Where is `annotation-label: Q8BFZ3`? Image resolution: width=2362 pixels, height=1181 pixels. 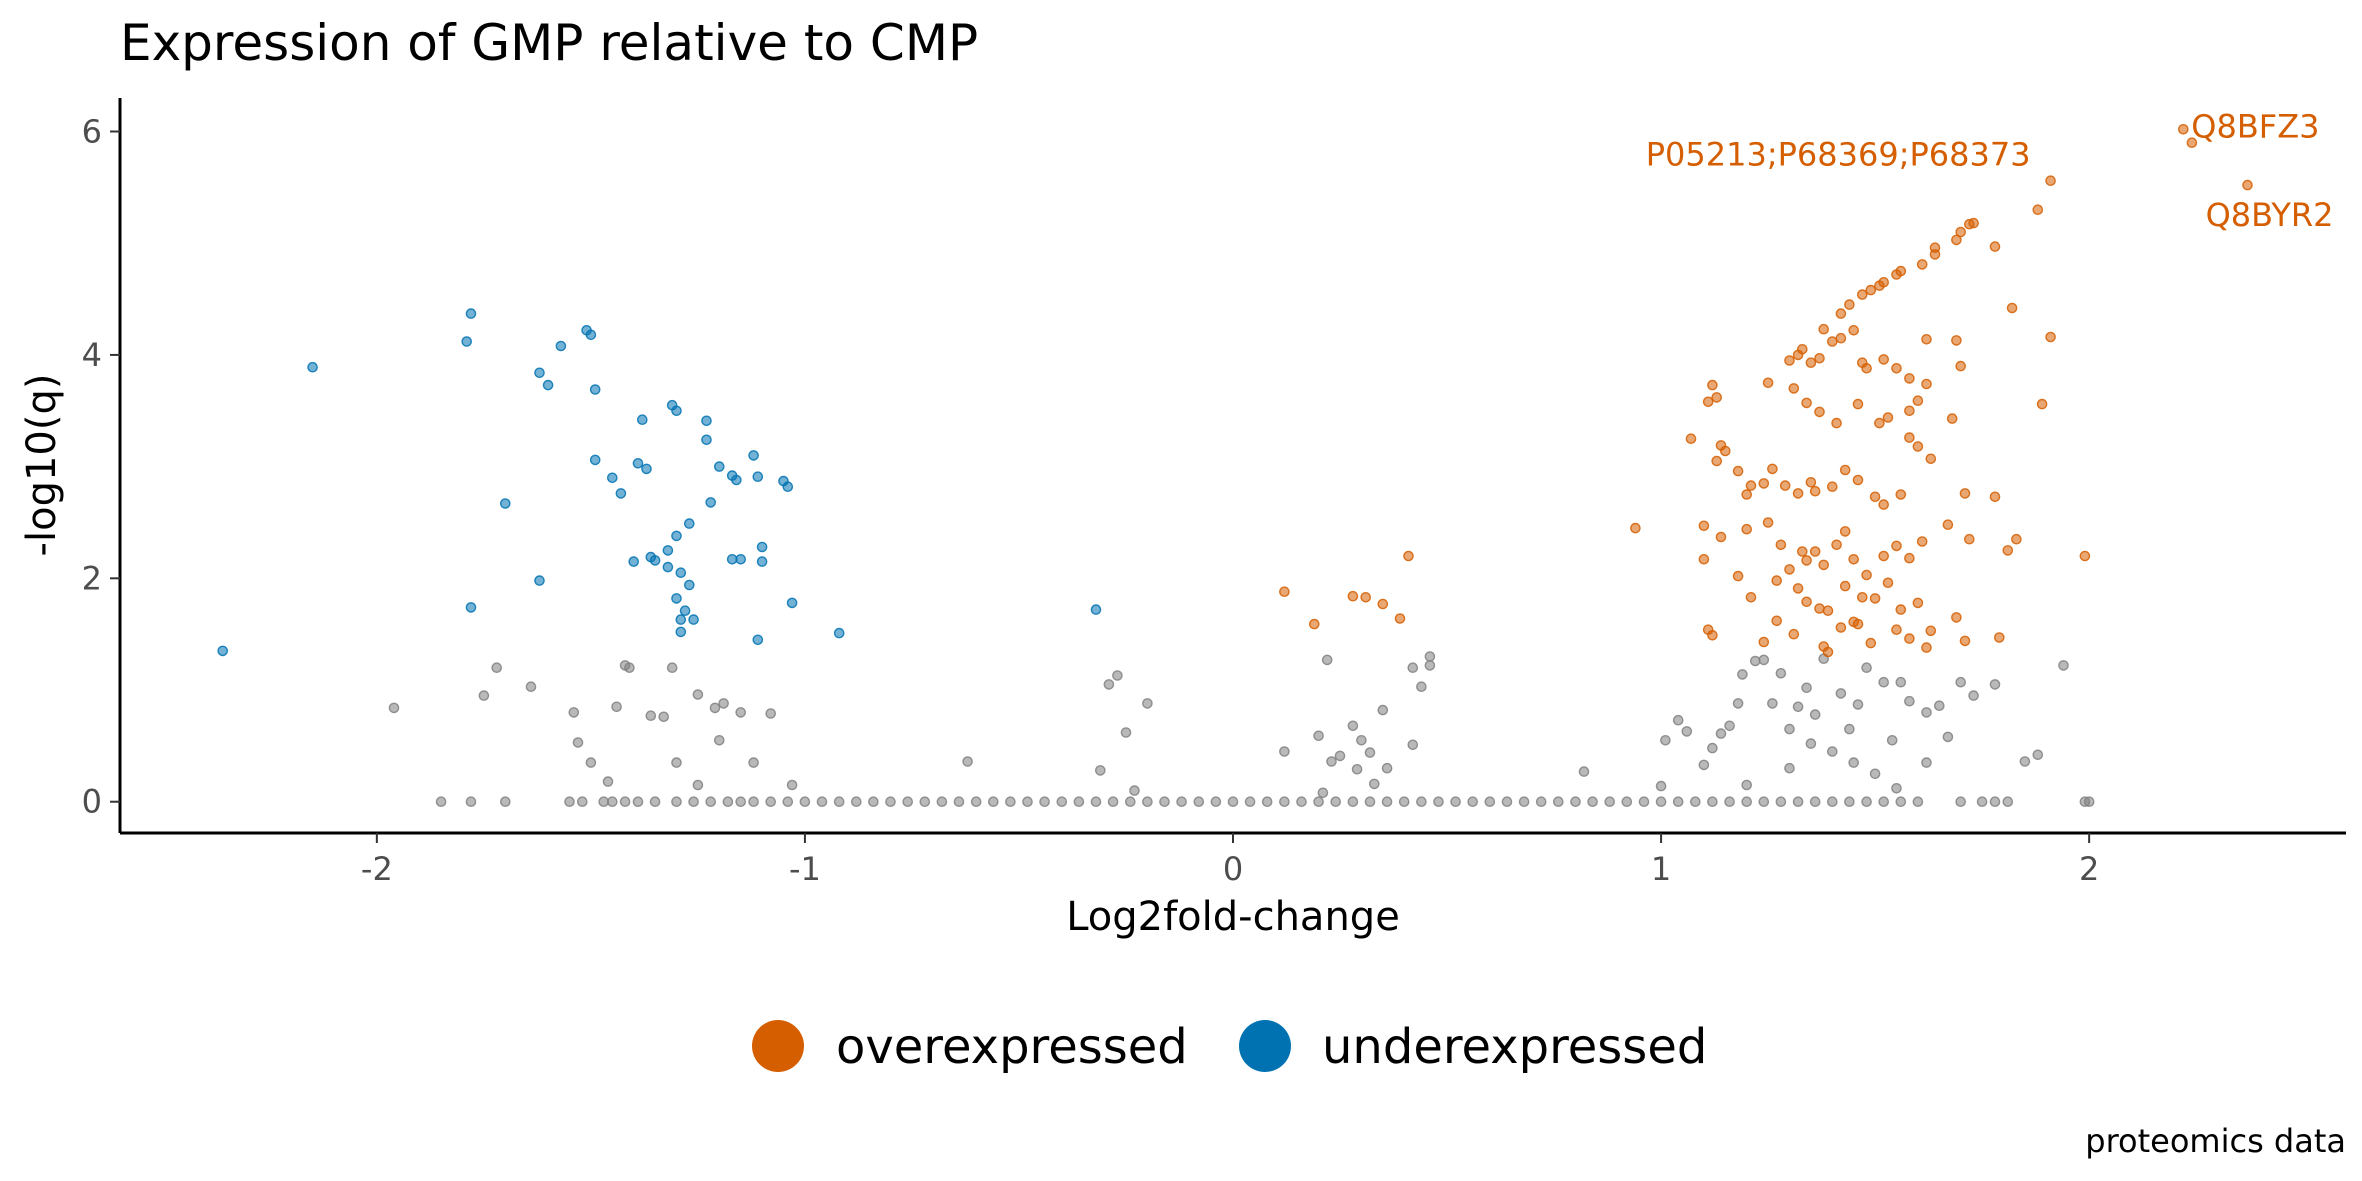 annotation-label: Q8BFZ3 is located at coordinates (2255, 126).